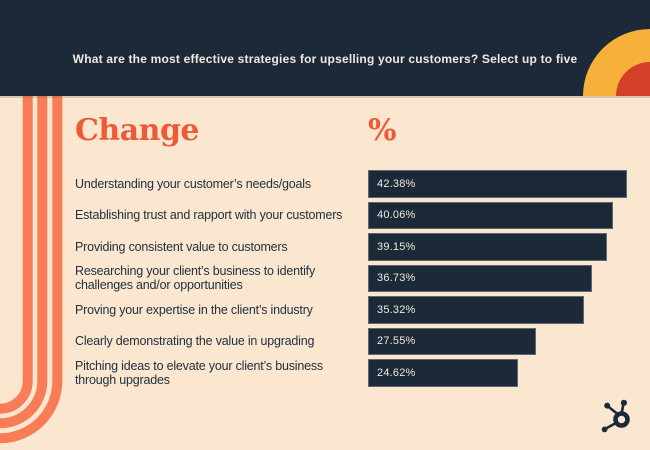 Image resolution: width=650 pixels, height=450 pixels. I want to click on bar-track: 27.55%, so click(497, 341).